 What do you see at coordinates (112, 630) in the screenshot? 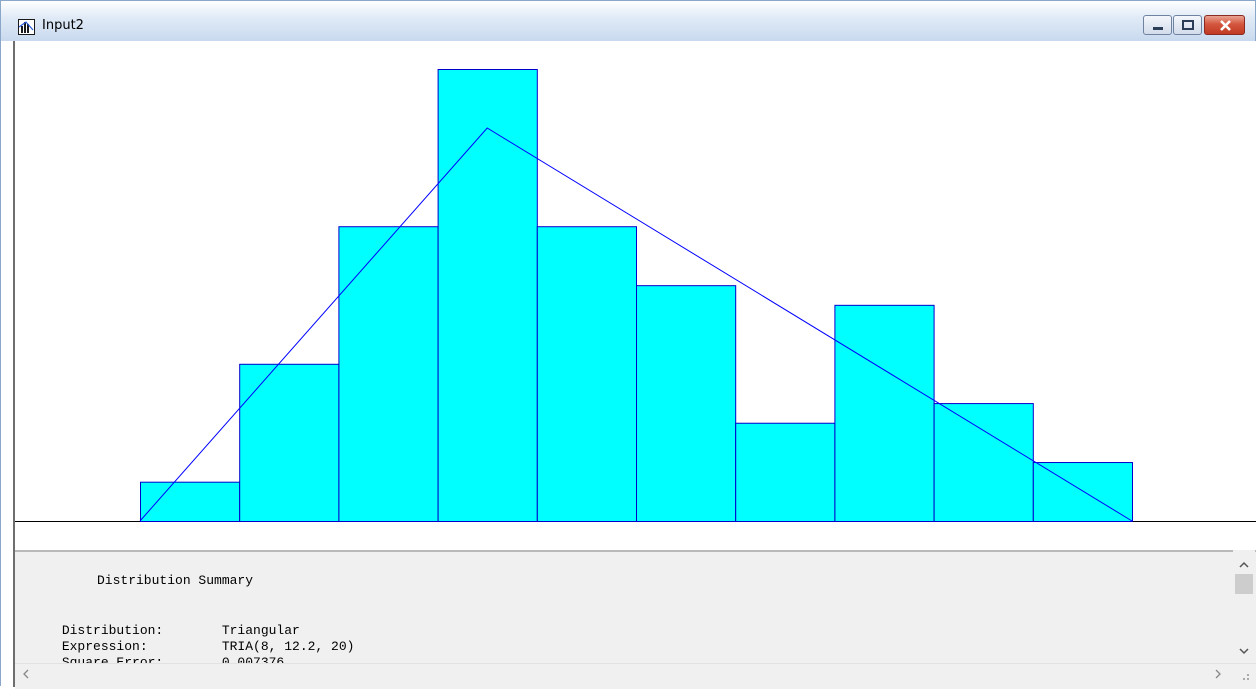
I see `summary-label: Distribution:` at bounding box center [112, 630].